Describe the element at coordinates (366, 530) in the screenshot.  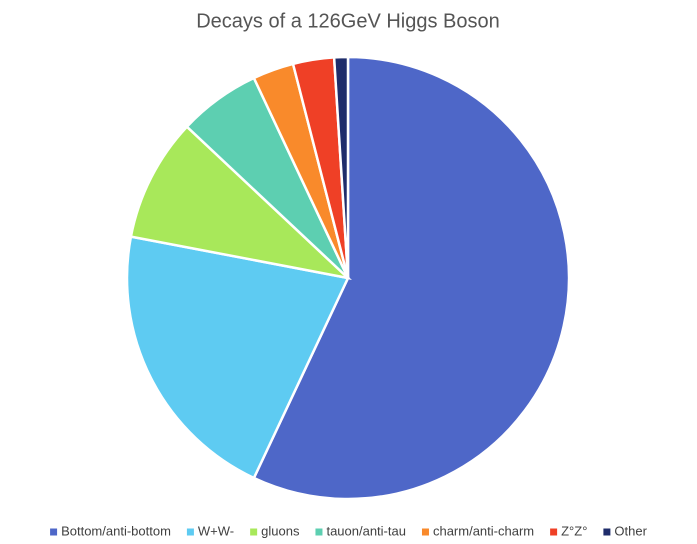
I see `legend-label: tauon/anti-tau` at that location.